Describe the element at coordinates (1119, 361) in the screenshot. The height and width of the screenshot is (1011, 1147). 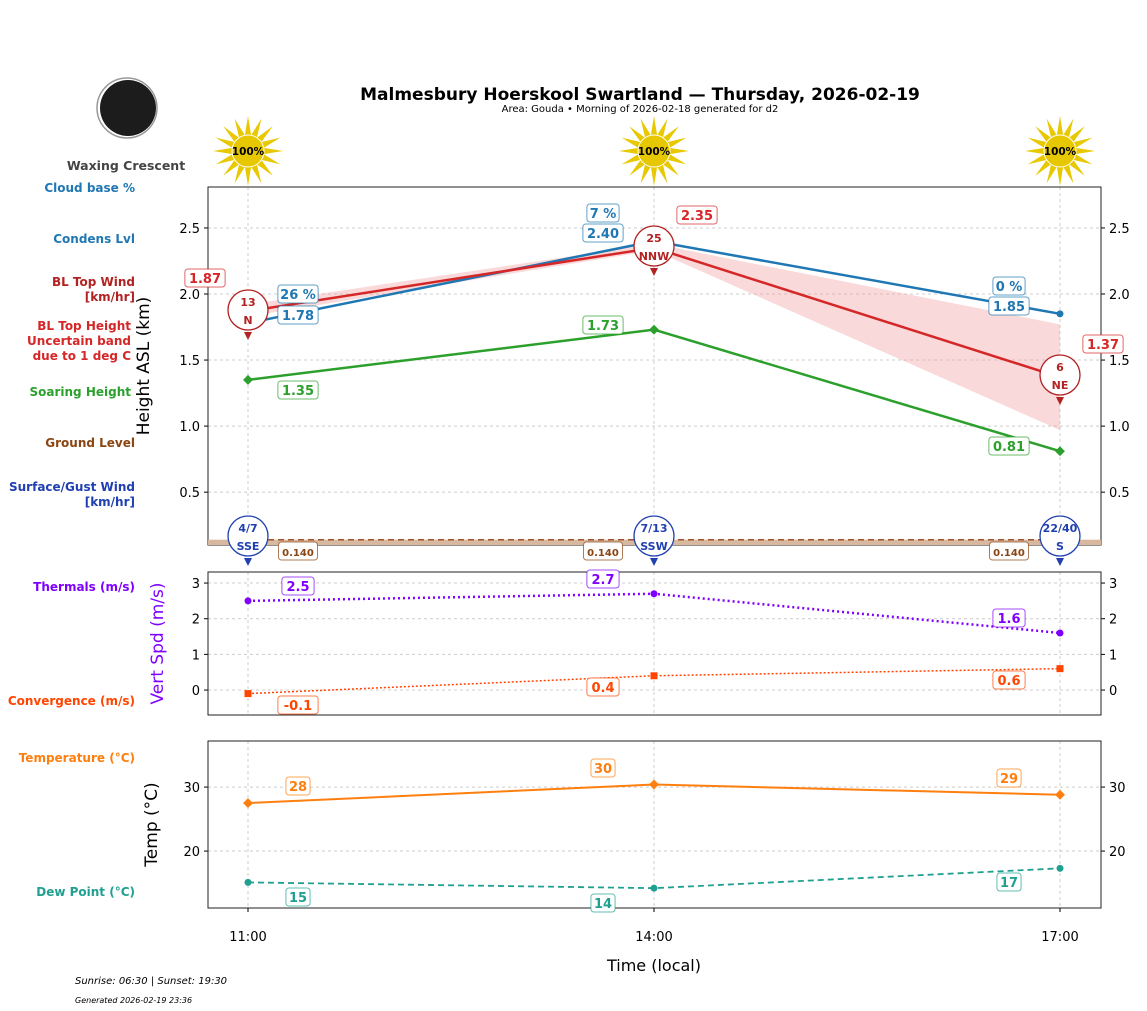
I see `y-tick-label-right: 1.5` at that location.